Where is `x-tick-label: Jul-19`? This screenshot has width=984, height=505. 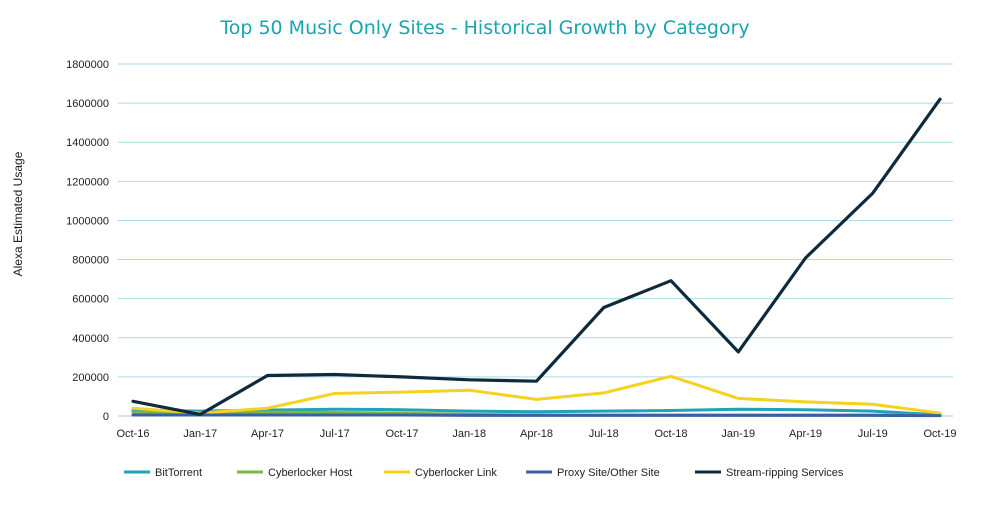 x-tick-label: Jul-19 is located at coordinates (873, 434).